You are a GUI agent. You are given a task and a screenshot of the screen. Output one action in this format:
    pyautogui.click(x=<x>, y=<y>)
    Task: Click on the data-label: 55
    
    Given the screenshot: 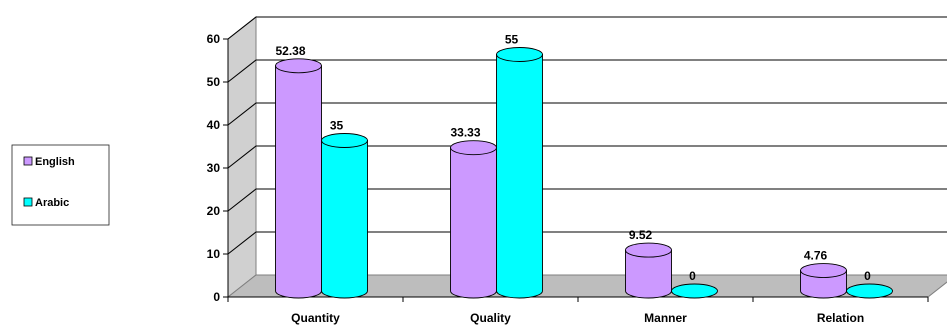 What is the action you would take?
    pyautogui.click(x=512, y=40)
    